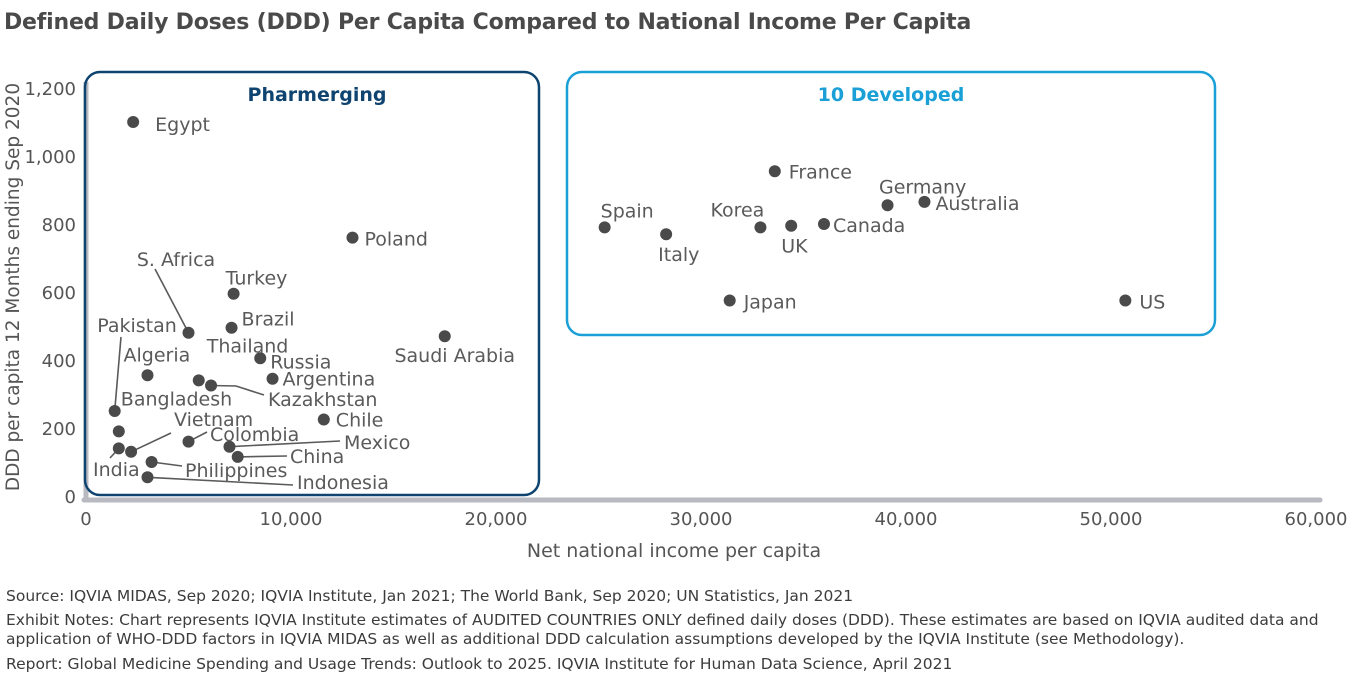  I want to click on y-tick-label: 400, so click(59, 361).